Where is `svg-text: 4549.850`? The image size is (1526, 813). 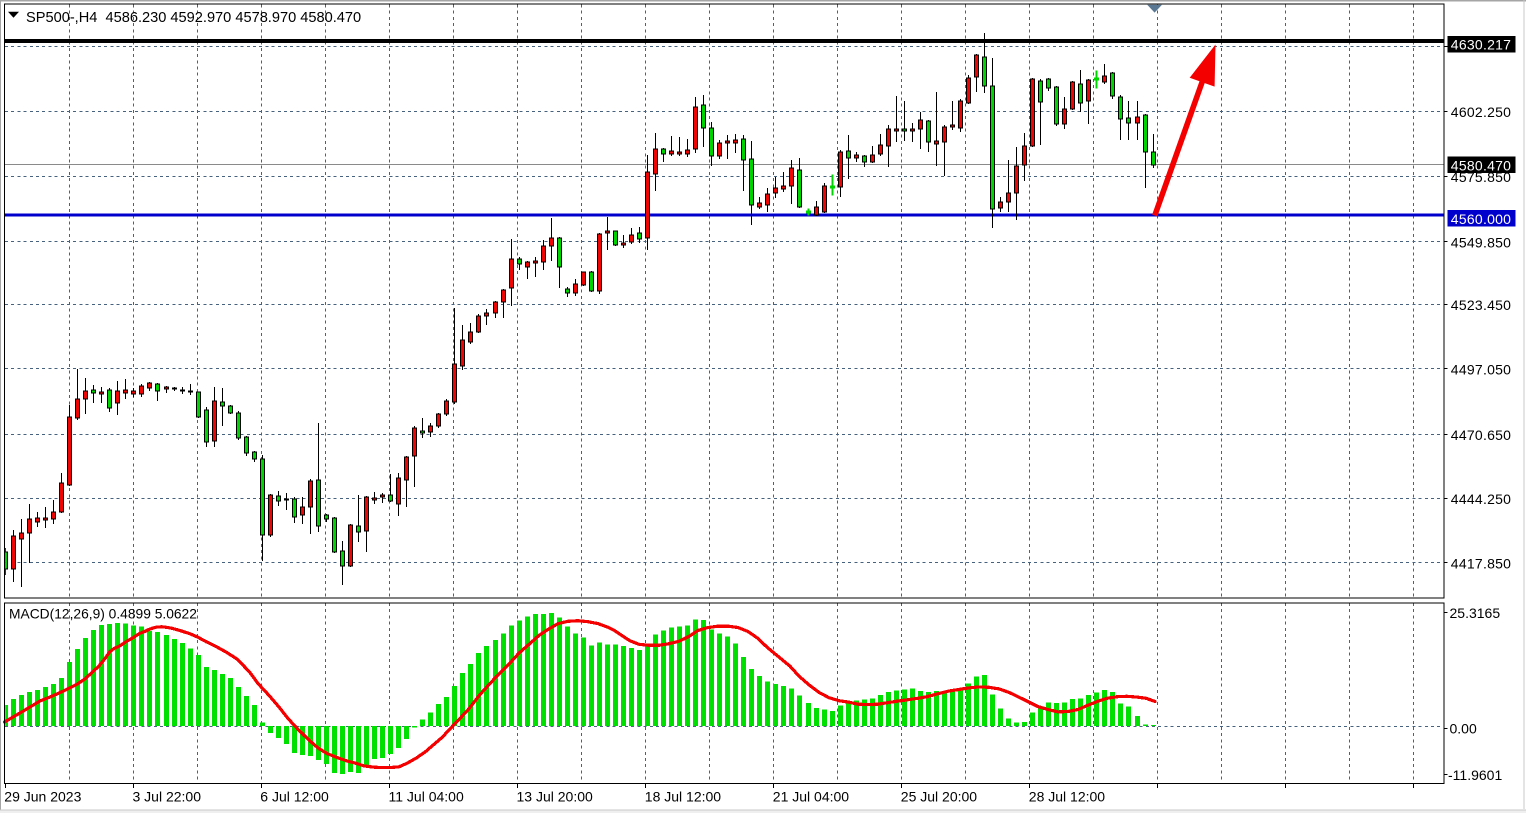
svg-text: 4549.850 is located at coordinates (1481, 242).